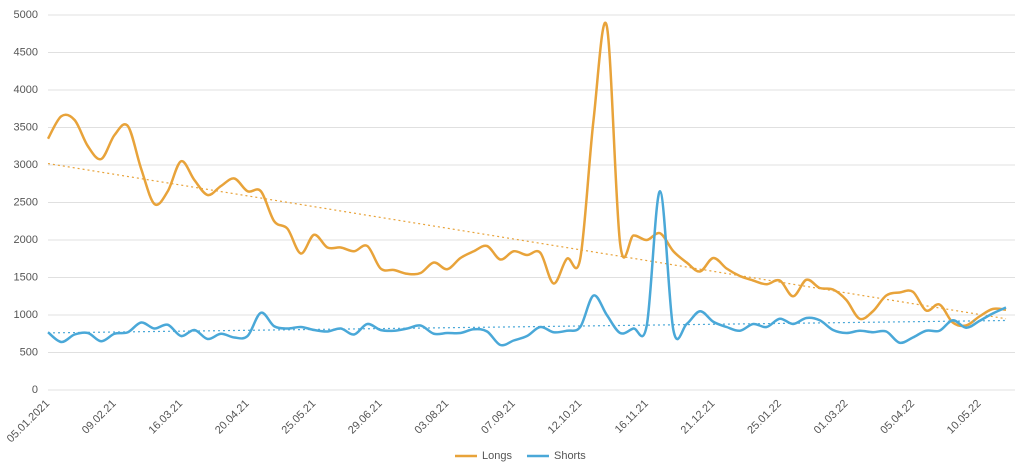 Image resolution: width=1024 pixels, height=474 pixels. What do you see at coordinates (565, 417) in the screenshot?
I see `x-tick-label: 12.10.21` at bounding box center [565, 417].